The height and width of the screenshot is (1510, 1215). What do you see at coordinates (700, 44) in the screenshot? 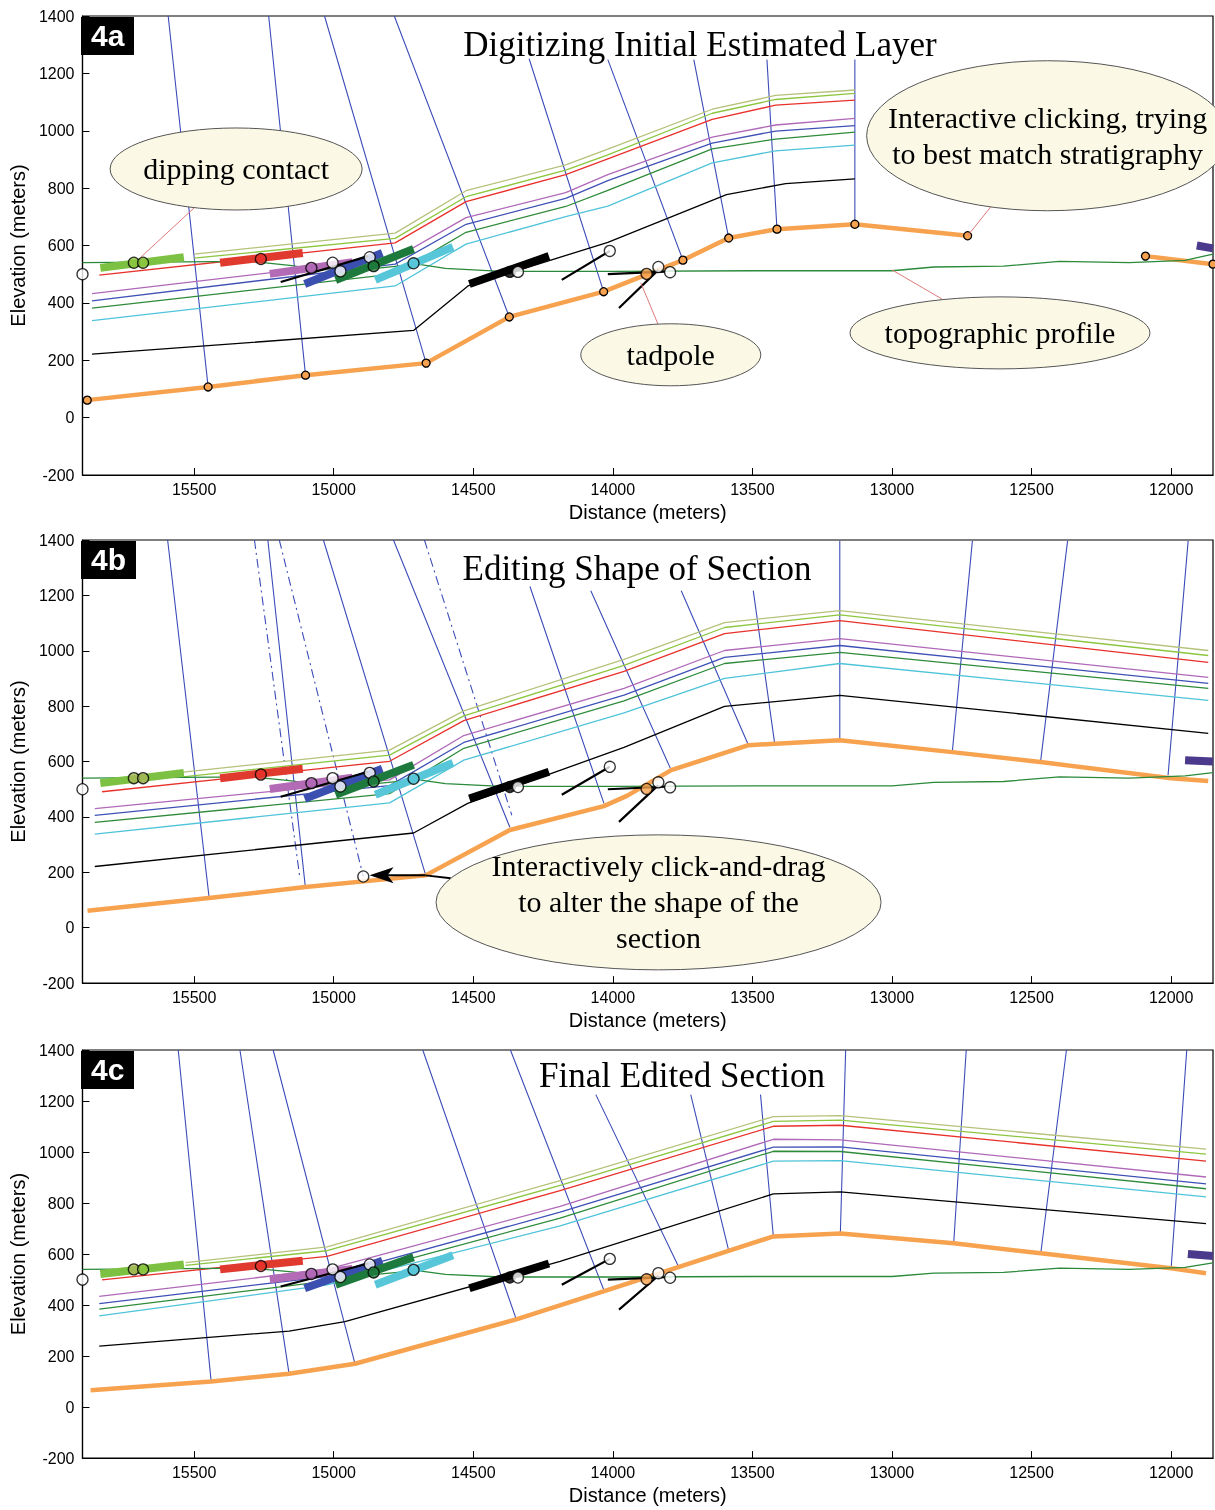
I see `chart-title: Digitizing Initial Estimated Layer` at bounding box center [700, 44].